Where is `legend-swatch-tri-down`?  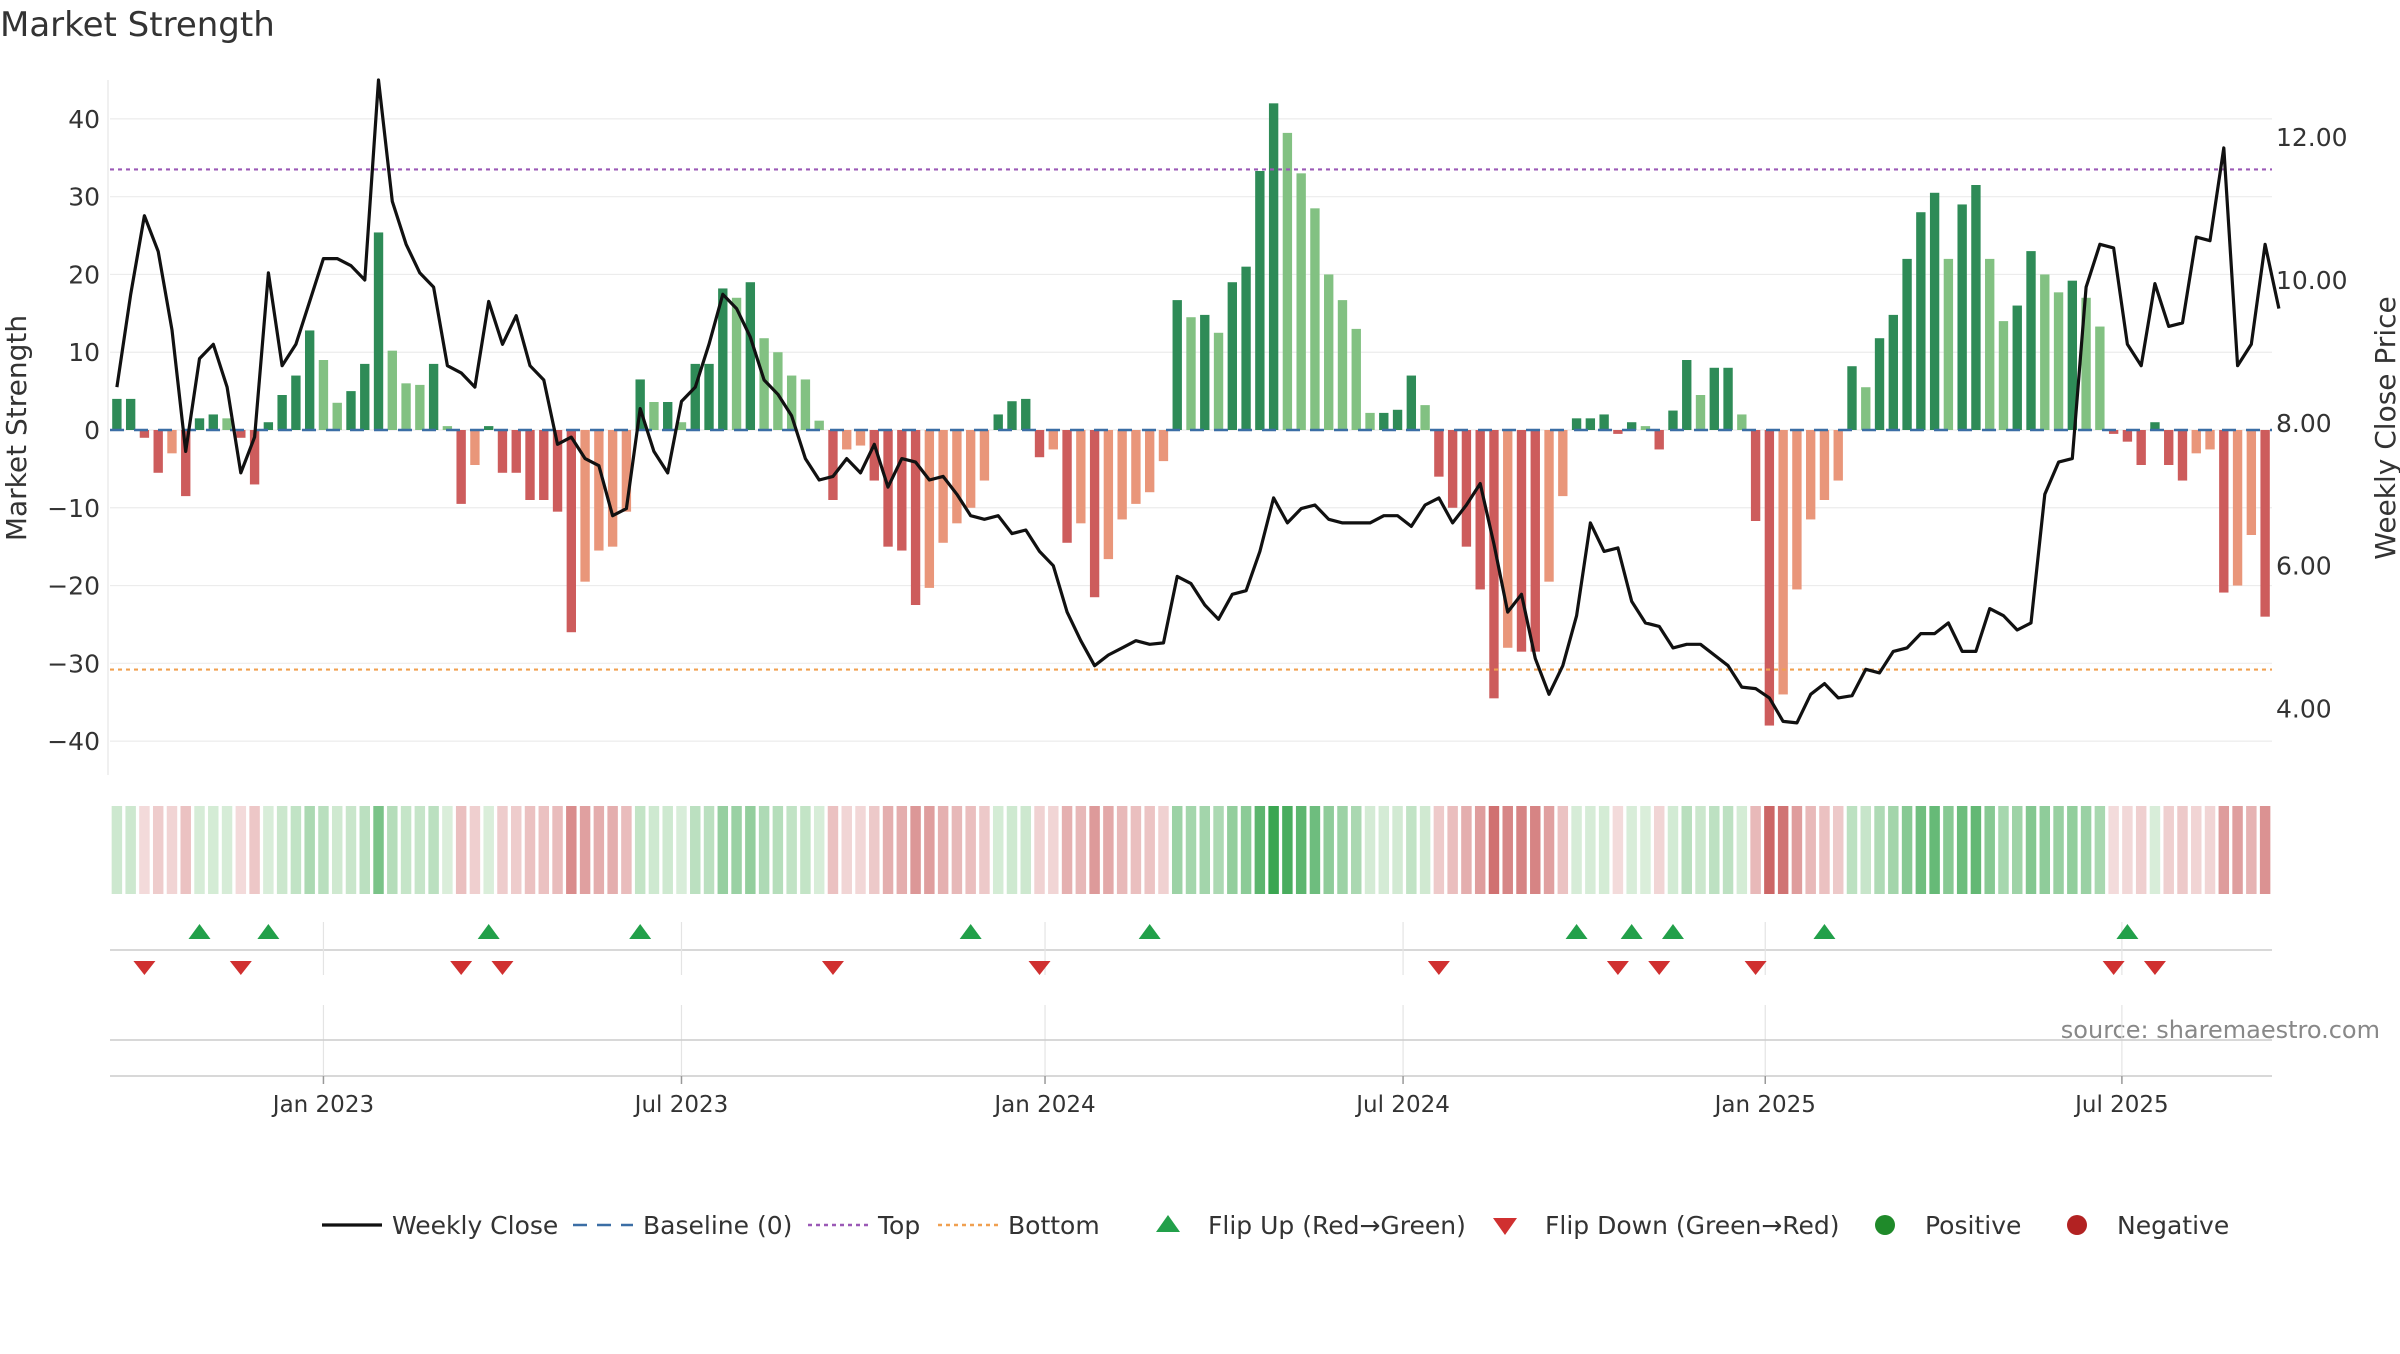
legend-swatch-tri-down is located at coordinates (1505, 1226).